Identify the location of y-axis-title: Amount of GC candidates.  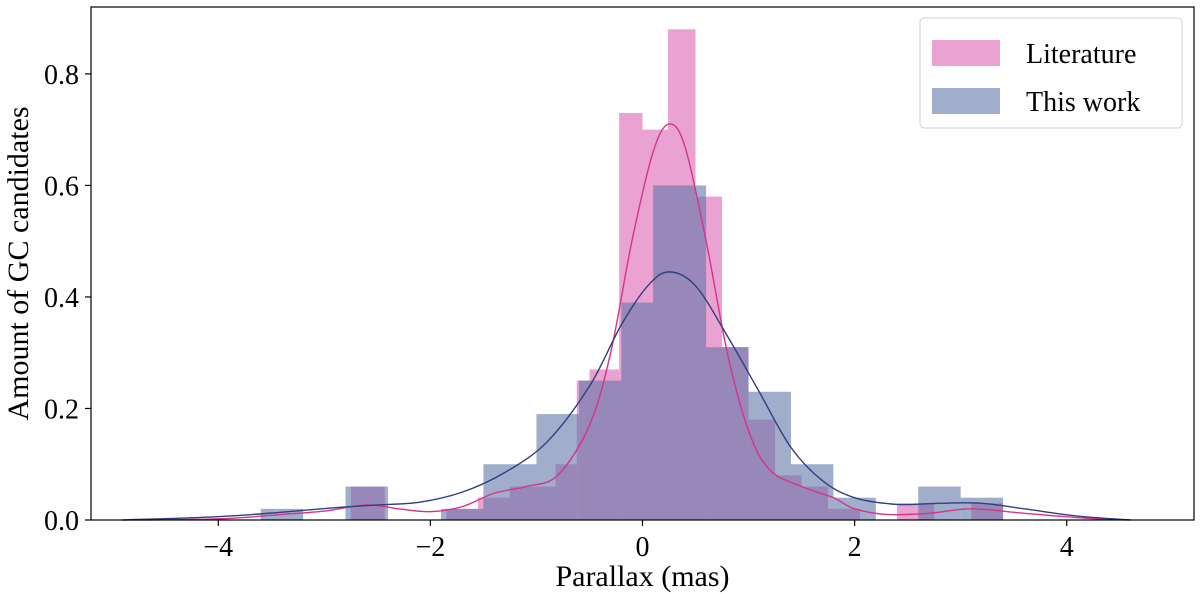
(18, 263).